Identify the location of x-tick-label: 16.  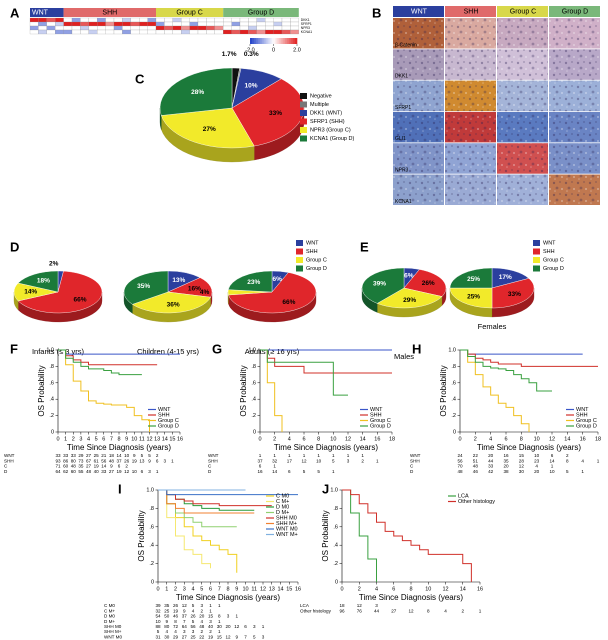
(480, 589).